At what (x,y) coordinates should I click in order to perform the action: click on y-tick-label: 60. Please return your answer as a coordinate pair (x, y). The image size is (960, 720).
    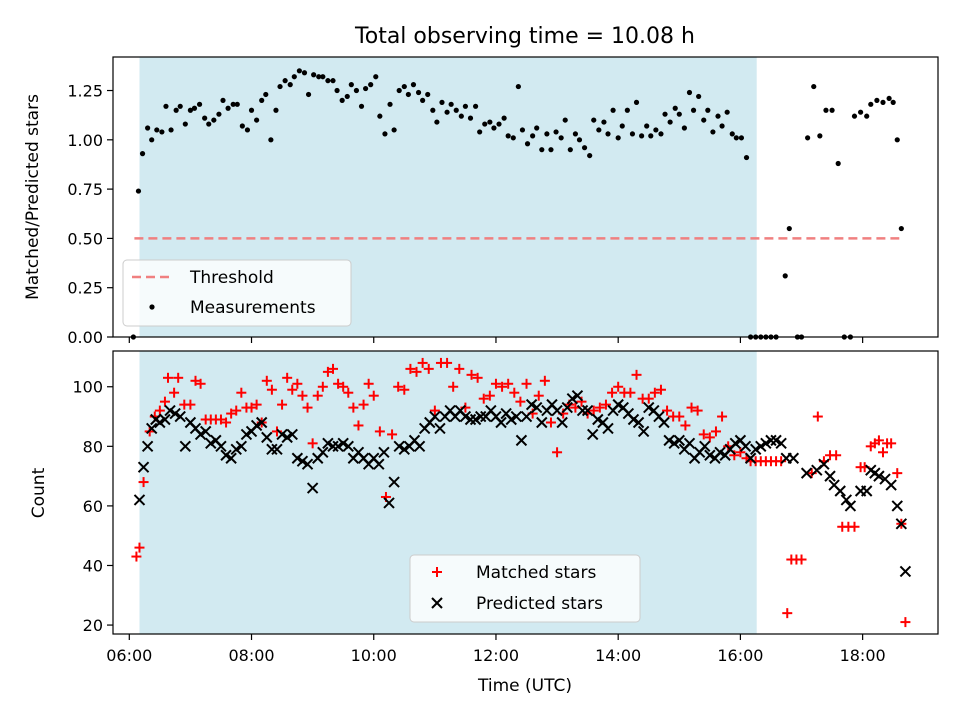
    Looking at the image, I should click on (93, 506).